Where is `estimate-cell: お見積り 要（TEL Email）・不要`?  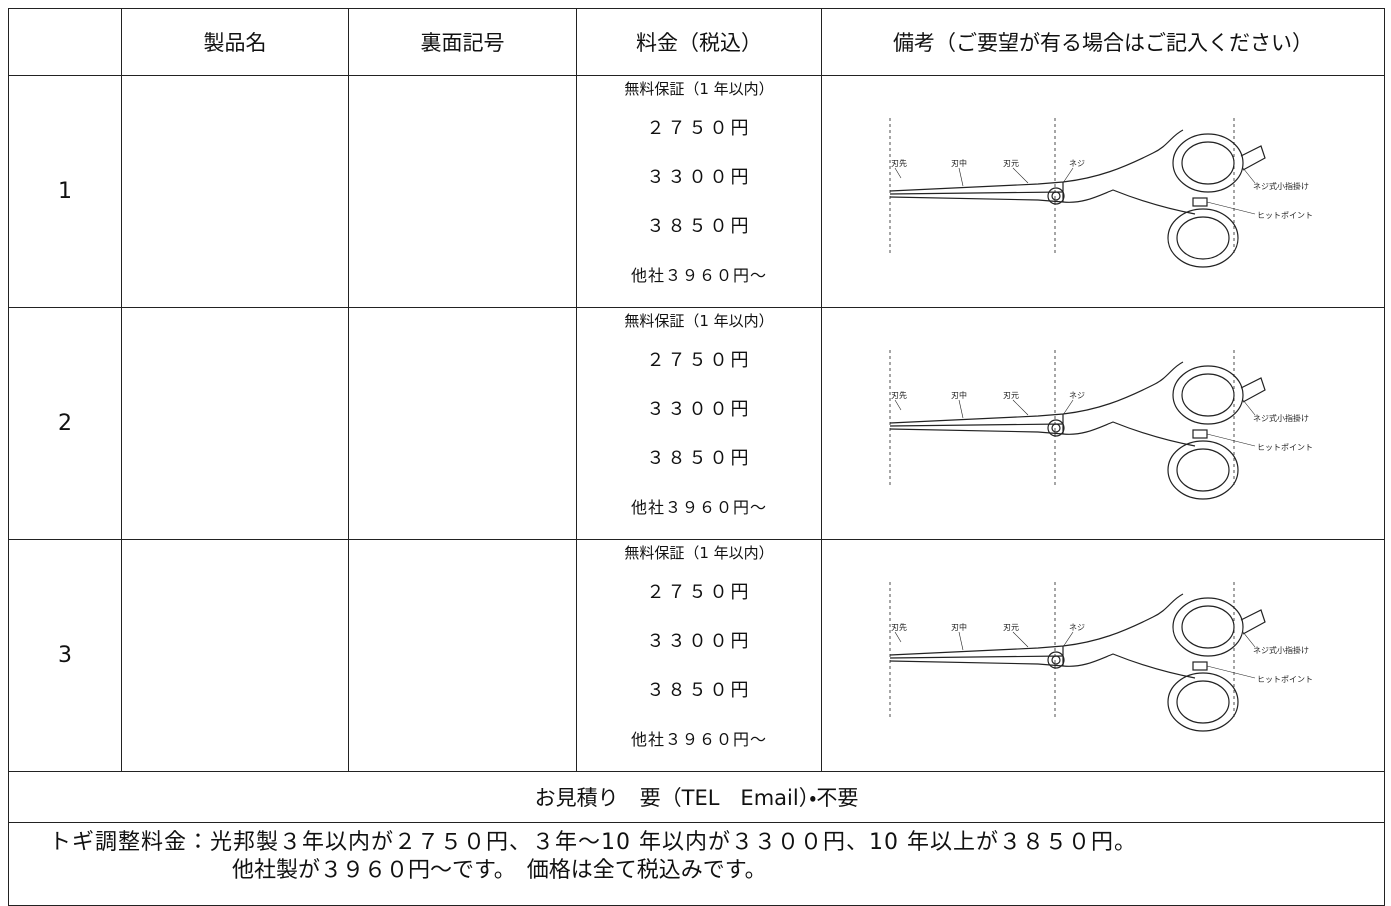 estimate-cell: お見積り 要（TEL Email）・不要 is located at coordinates (696, 797).